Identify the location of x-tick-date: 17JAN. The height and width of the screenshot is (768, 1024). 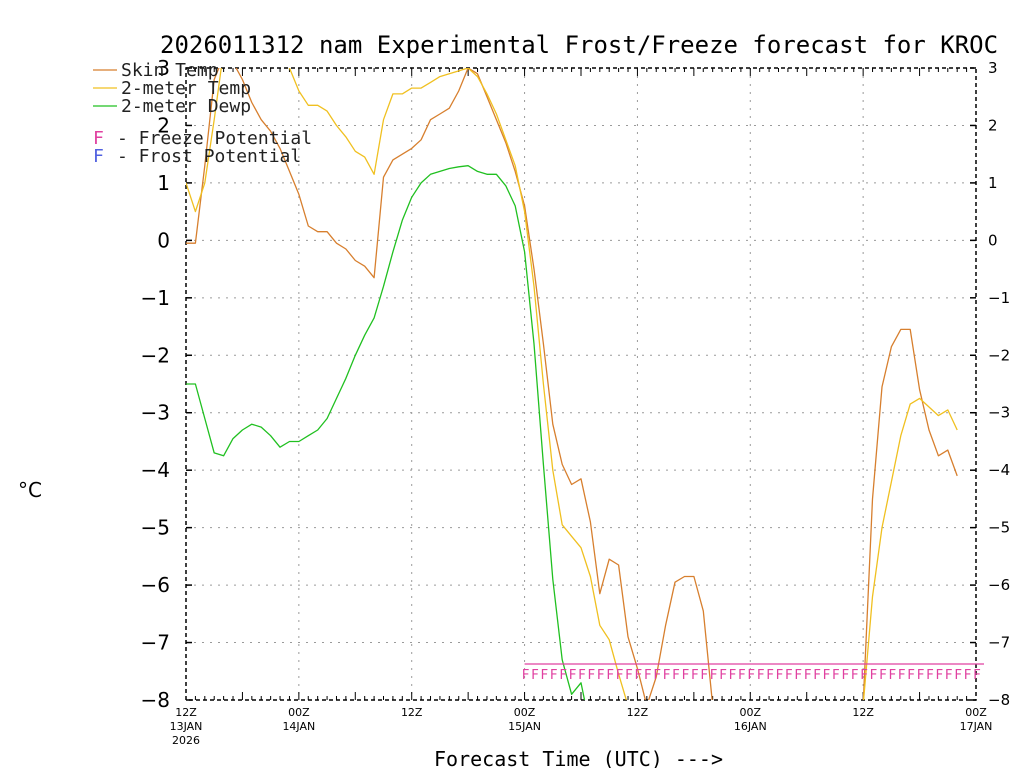
(976, 726).